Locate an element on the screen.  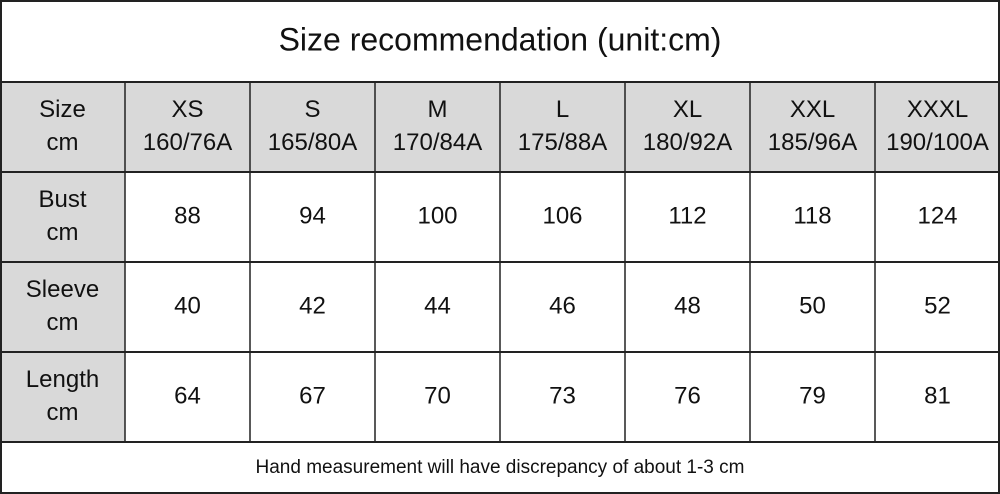
table-title: Size recommendation (unit:cm) is located at coordinates (500, 39).